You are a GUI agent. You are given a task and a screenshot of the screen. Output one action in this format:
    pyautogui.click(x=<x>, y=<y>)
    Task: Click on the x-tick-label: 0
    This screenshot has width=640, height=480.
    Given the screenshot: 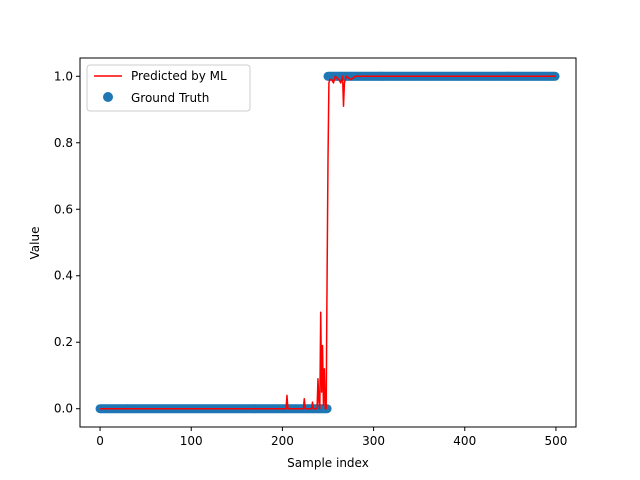 What is the action you would take?
    pyautogui.click(x=100, y=441)
    